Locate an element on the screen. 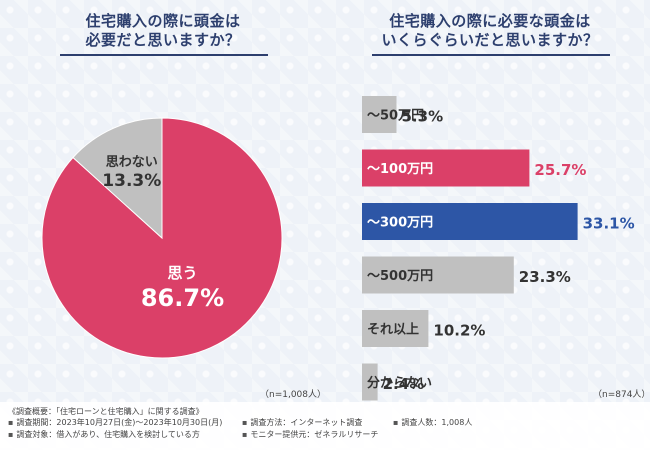  bar-label-2: ～300万円 is located at coordinates (400, 223).